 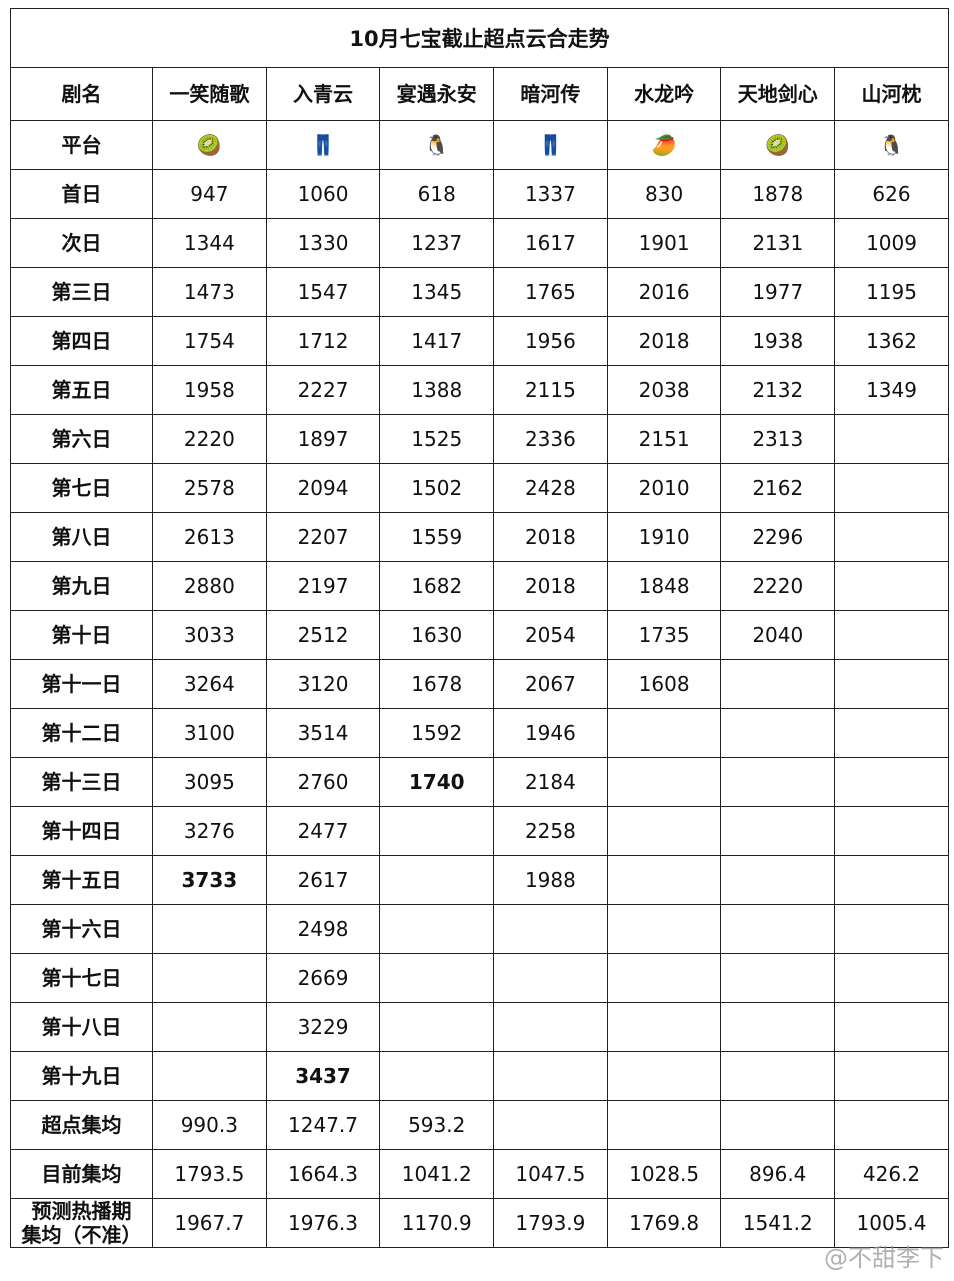 What do you see at coordinates (81, 94) in the screenshot?
I see `corner-header: 剧名` at bounding box center [81, 94].